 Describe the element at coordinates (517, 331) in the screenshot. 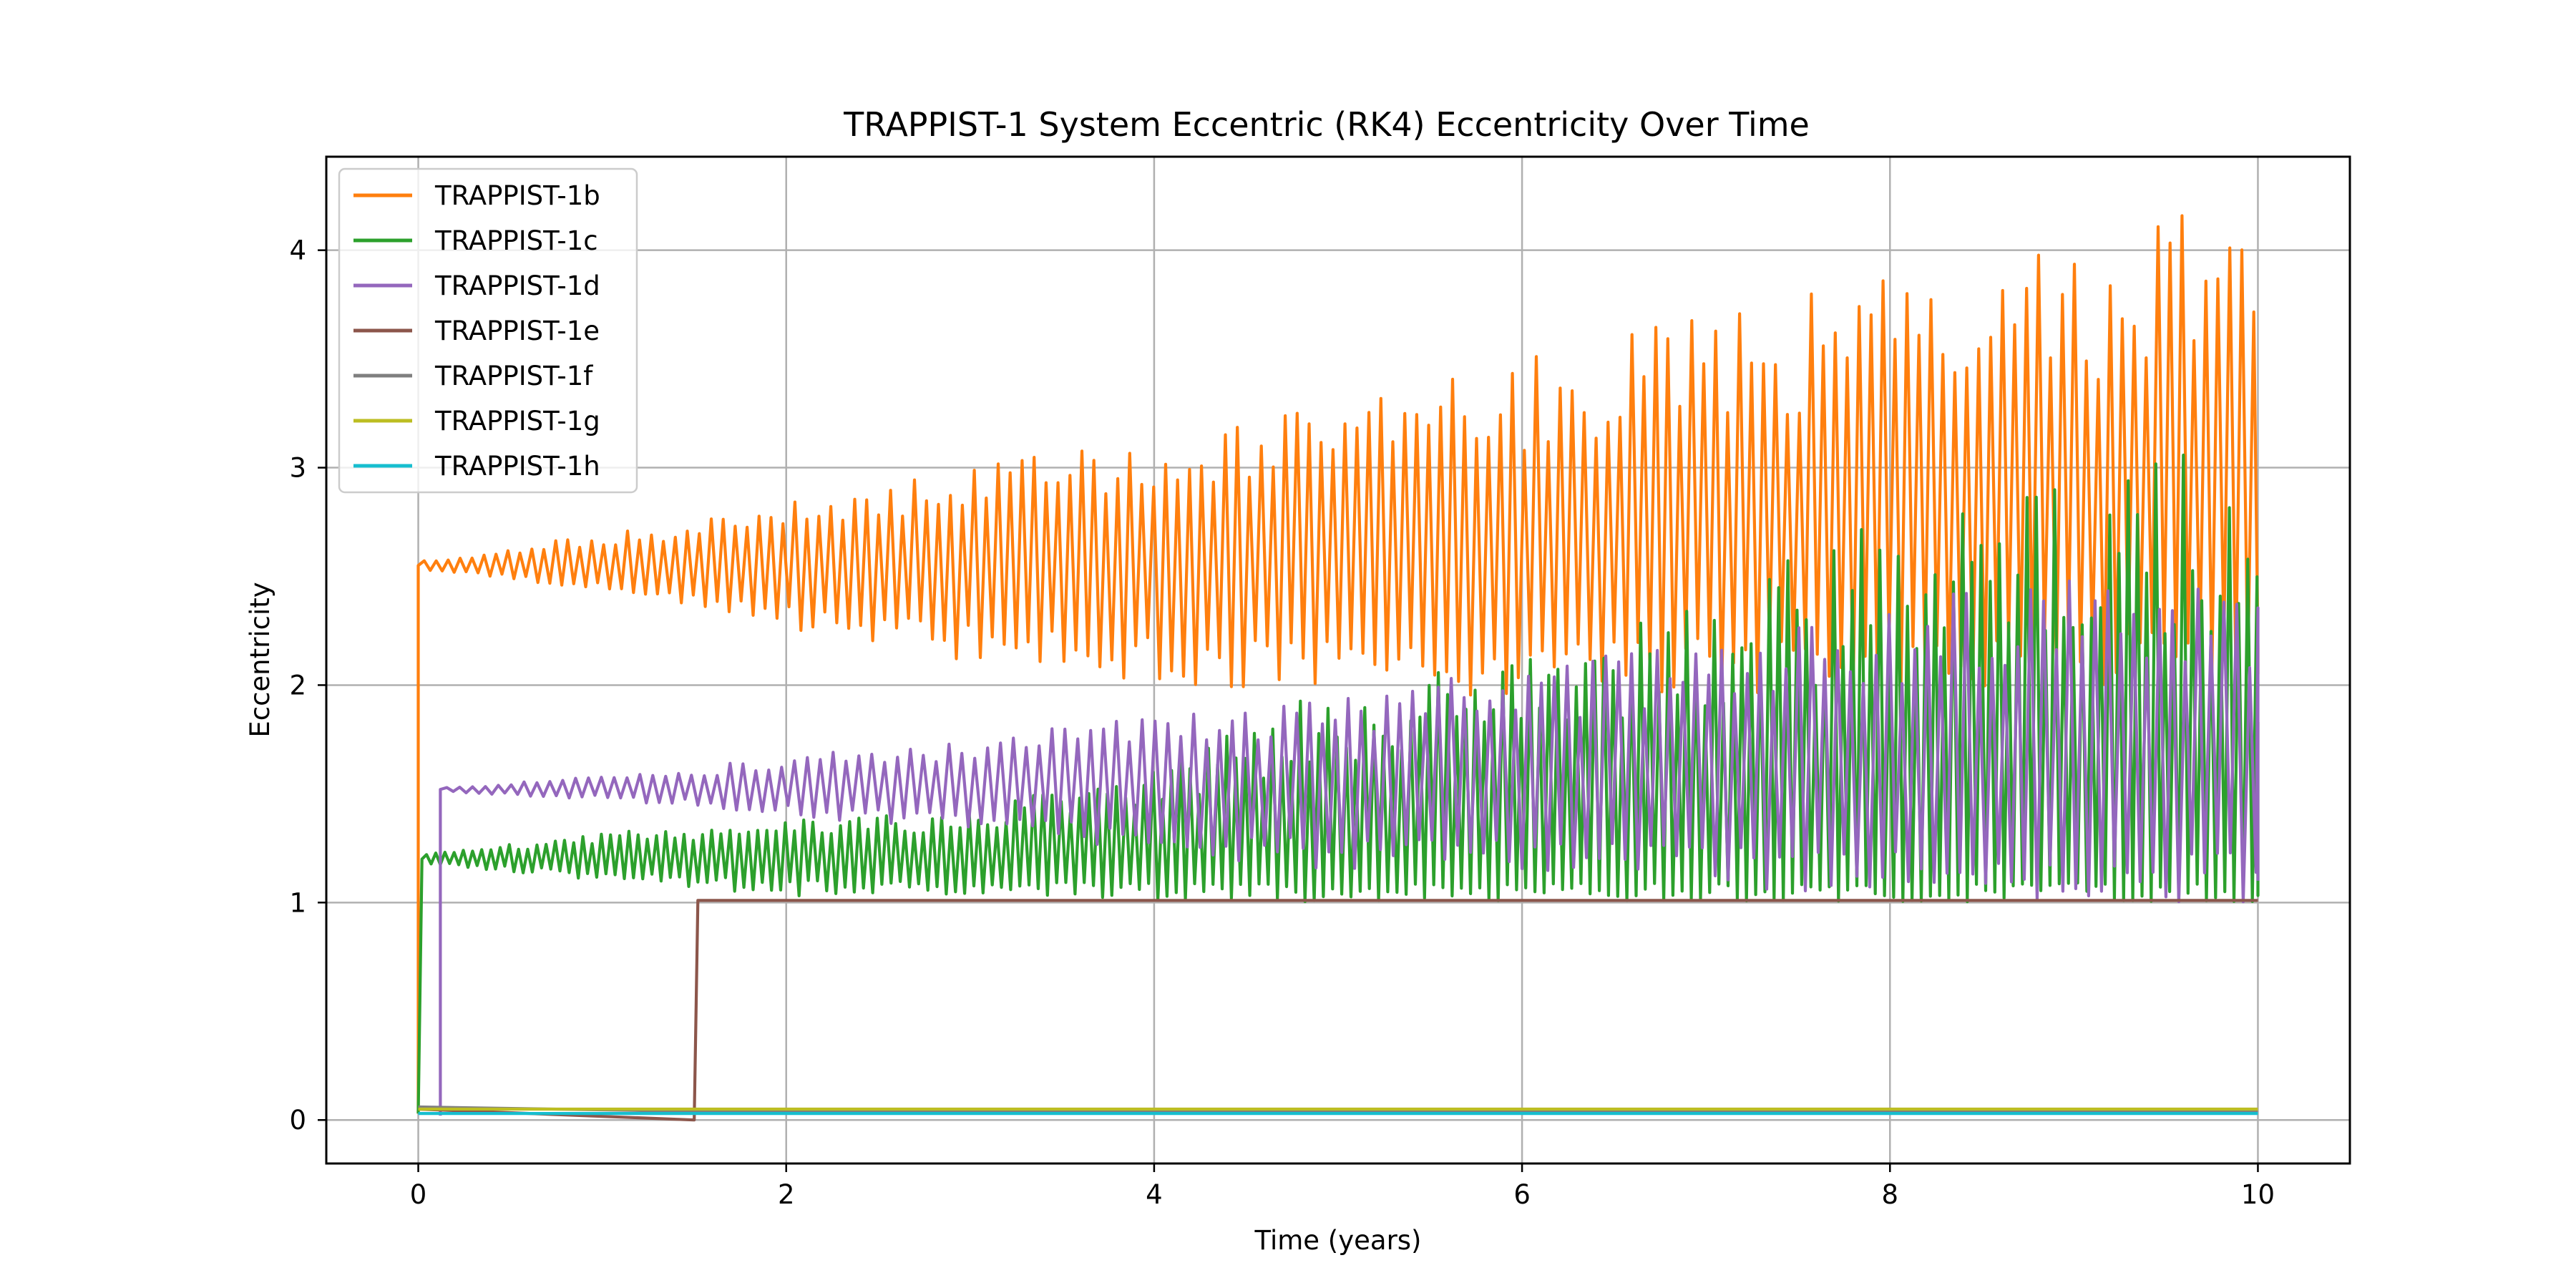

I see `legend-label: TRAPPIST-1e` at that location.